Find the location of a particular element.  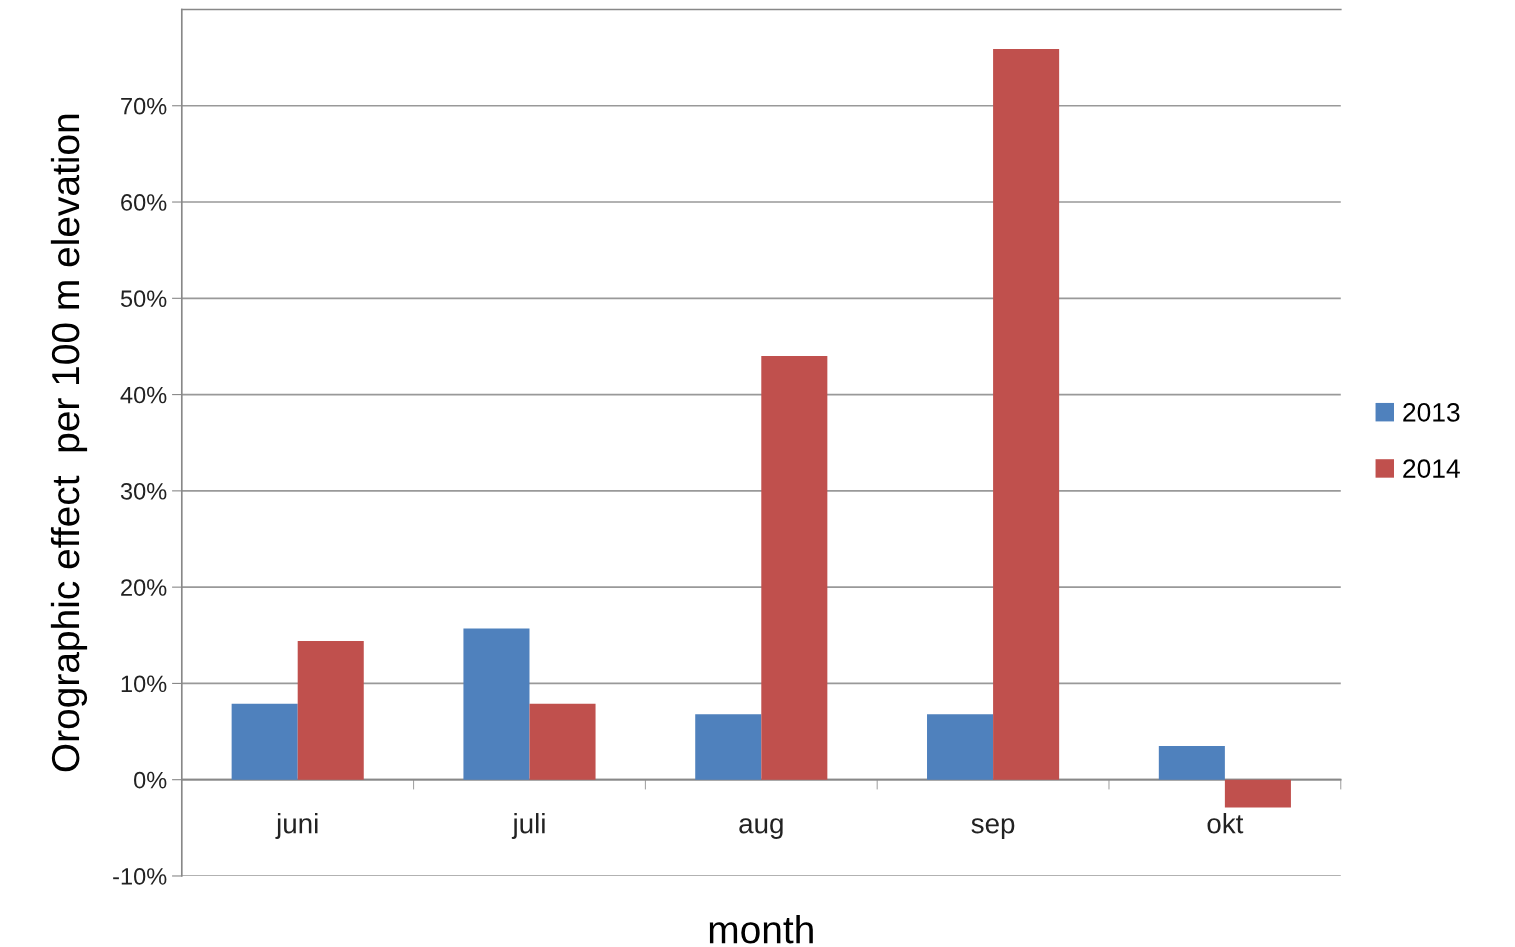

y-tick-label: 30% is located at coordinates (143, 491).